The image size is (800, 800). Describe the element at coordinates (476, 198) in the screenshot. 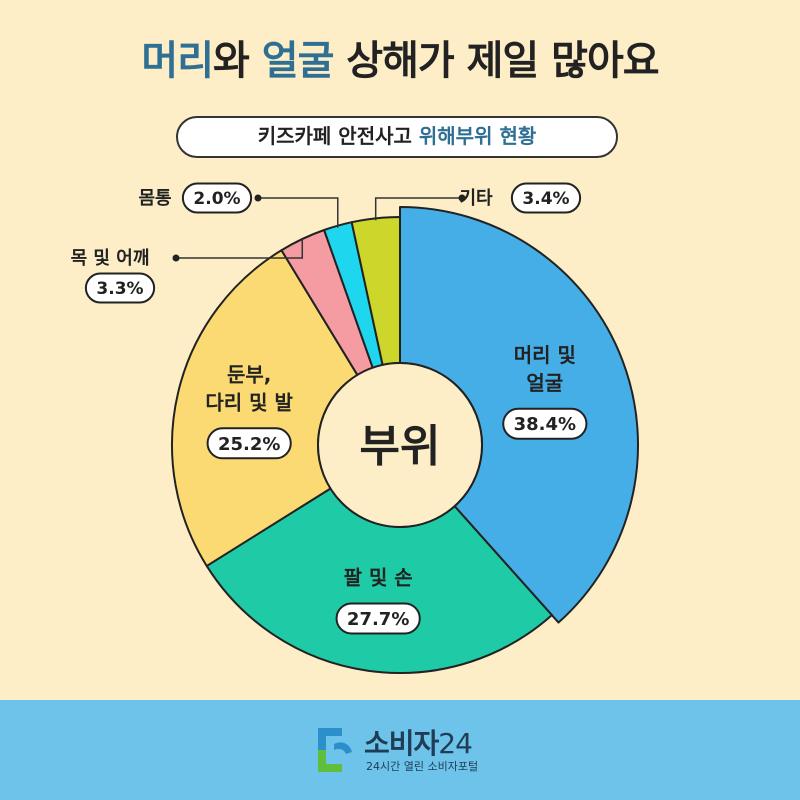

I see `slice-5-label-0: 기타` at that location.